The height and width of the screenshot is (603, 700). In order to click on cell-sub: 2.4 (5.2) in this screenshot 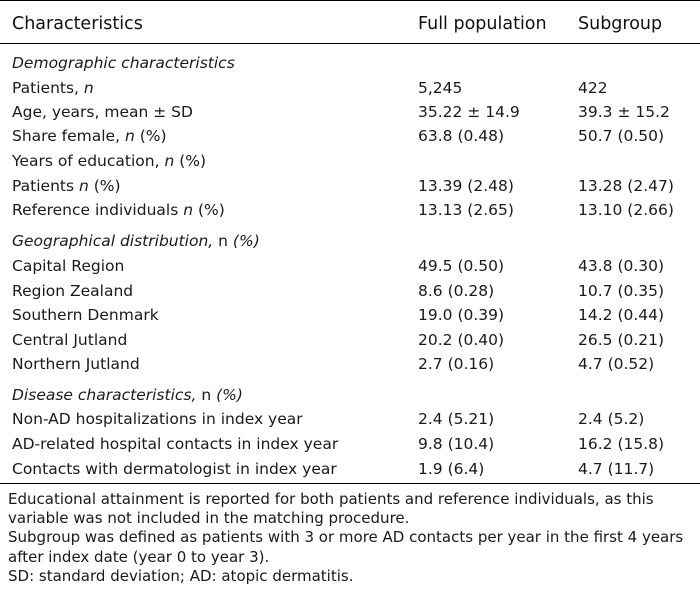, I will do `click(611, 419)`.